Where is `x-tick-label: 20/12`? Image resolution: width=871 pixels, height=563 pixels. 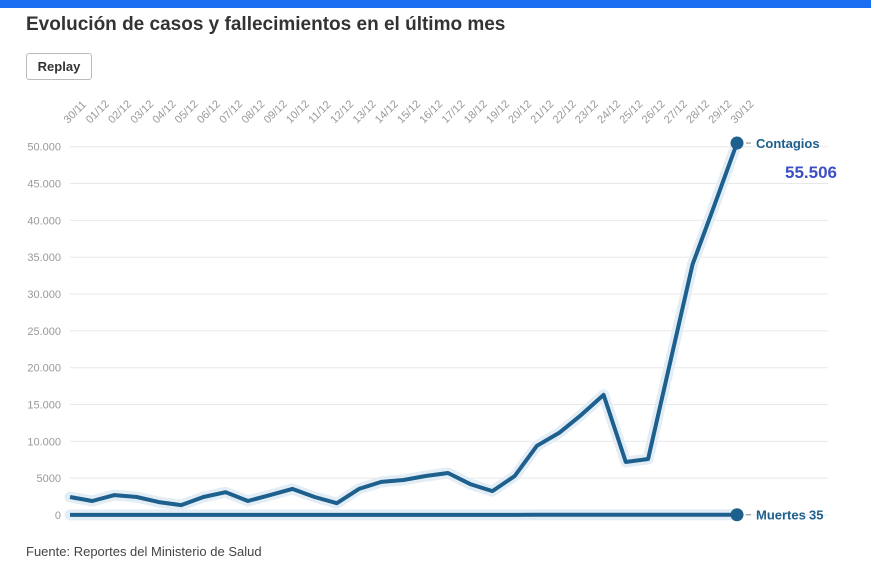 x-tick-label: 20/12 is located at coordinates (520, 112).